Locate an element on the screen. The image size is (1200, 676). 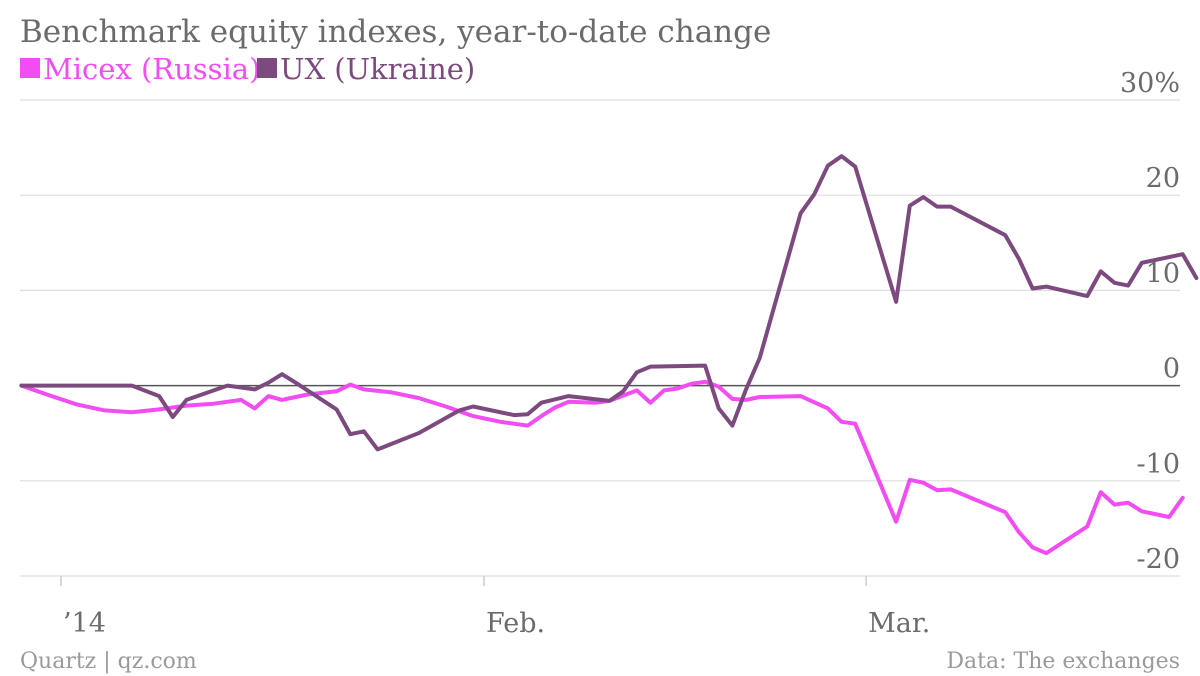
y-tick-label: 0 is located at coordinates (1171, 369).